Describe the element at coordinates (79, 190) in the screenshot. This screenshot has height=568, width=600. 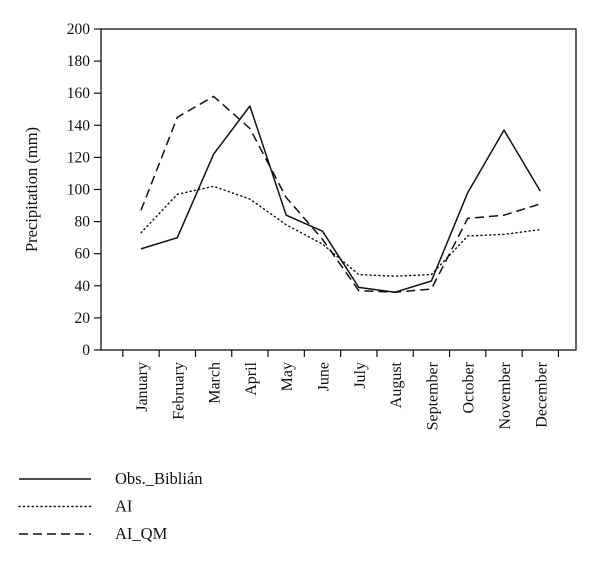
I see `y-tick-label: 100` at that location.